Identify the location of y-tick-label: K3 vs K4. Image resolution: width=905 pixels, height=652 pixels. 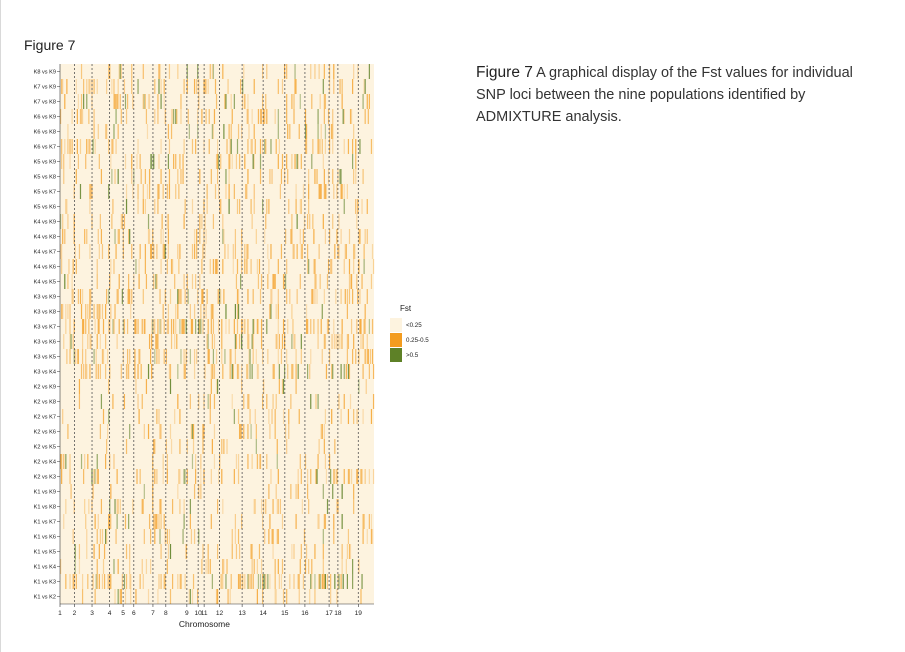
(45, 372).